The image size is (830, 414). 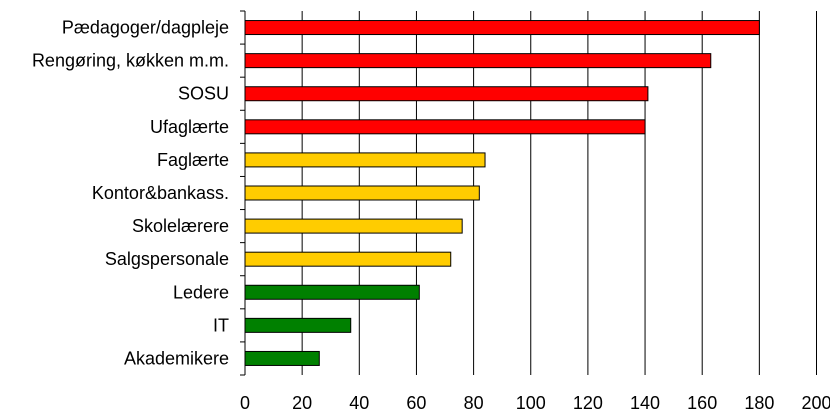 I want to click on category-label-3: Ufaglærte, so click(x=189, y=127).